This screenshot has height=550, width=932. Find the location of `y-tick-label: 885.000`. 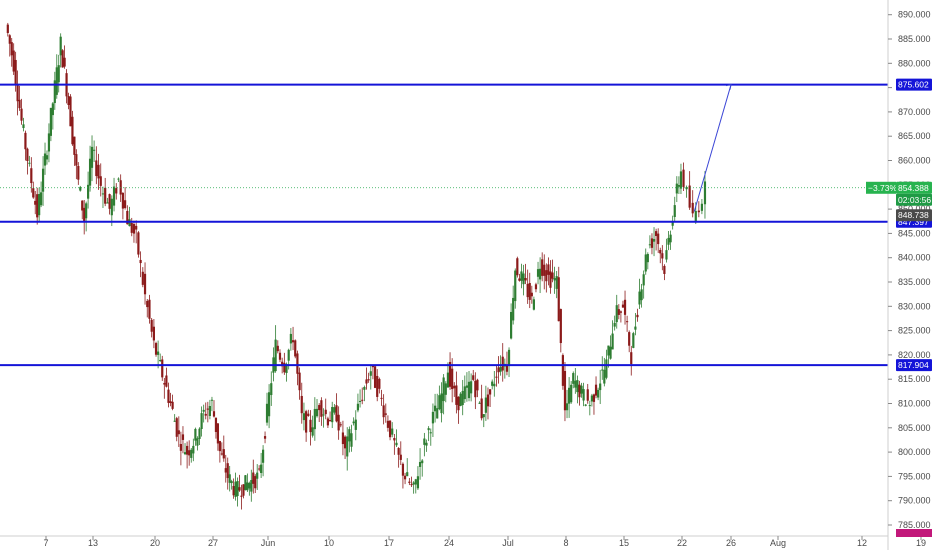

y-tick-label: 885.000 is located at coordinates (914, 39).